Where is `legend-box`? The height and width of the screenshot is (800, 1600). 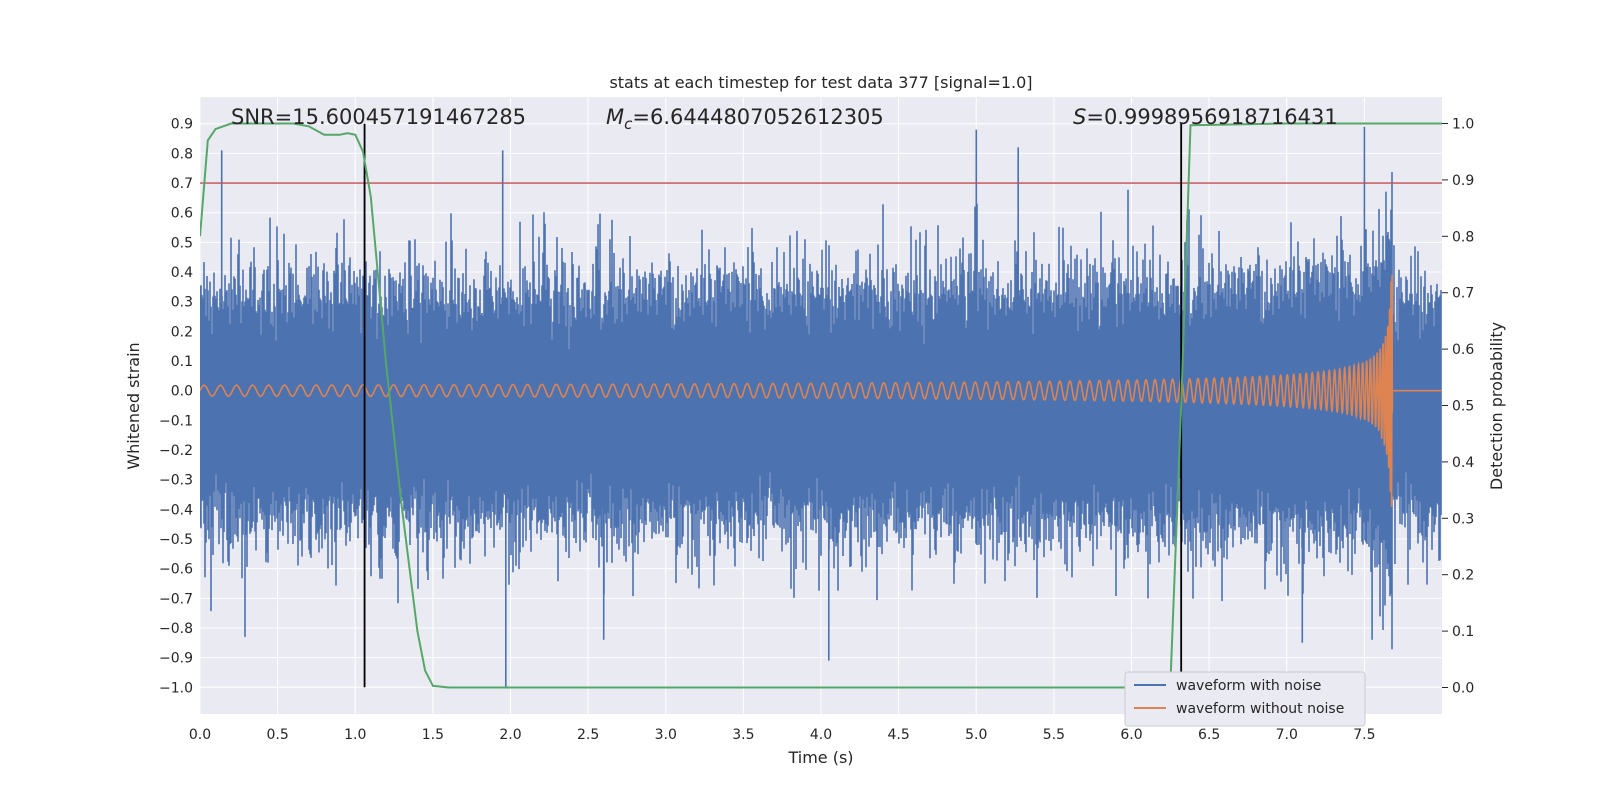
legend-box is located at coordinates (1245, 699).